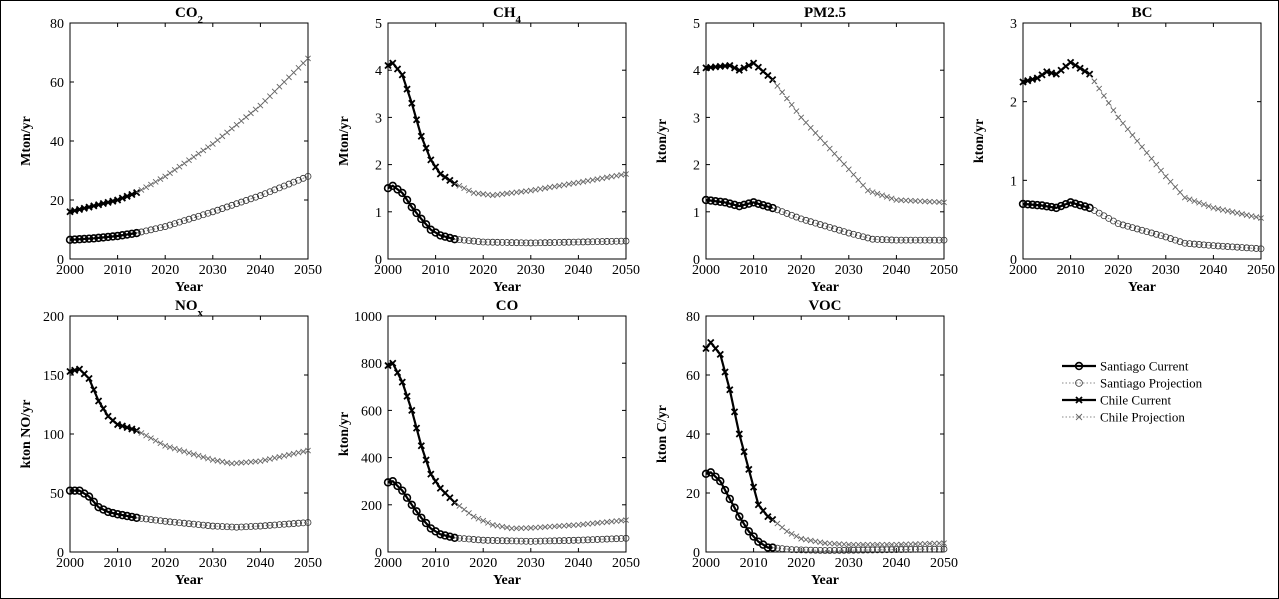 The image size is (1279, 599). Describe the element at coordinates (1136, 400) in the screenshot. I see `legend-label: Chile Current` at that location.